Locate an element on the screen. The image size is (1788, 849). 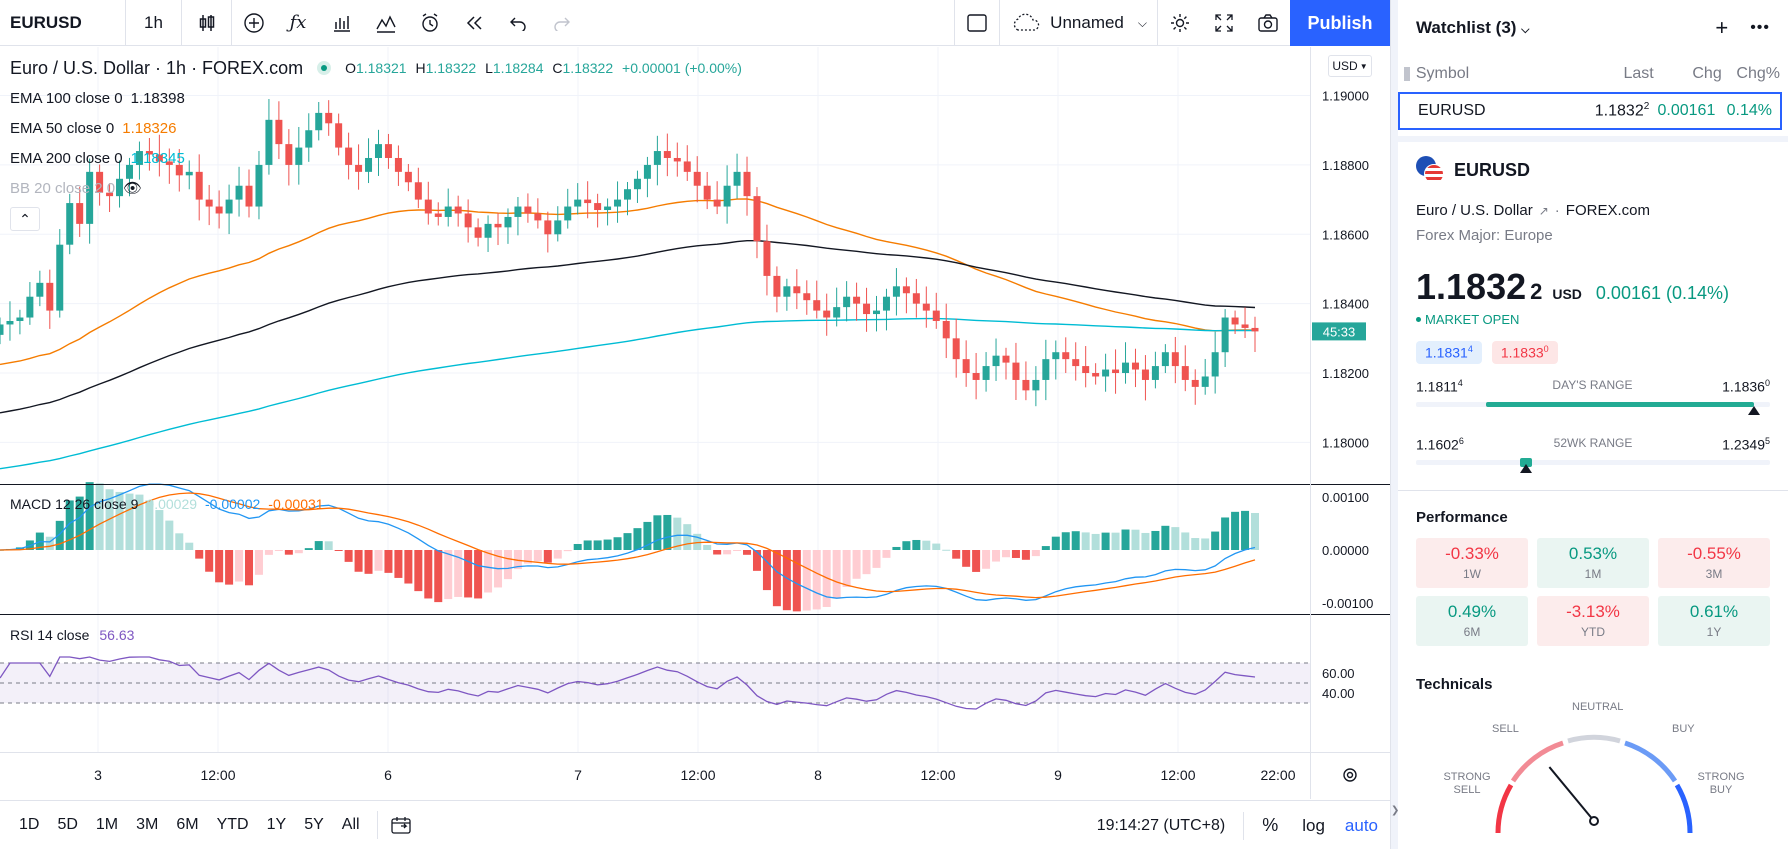
details-symbol: EURUSD is located at coordinates (1492, 169).